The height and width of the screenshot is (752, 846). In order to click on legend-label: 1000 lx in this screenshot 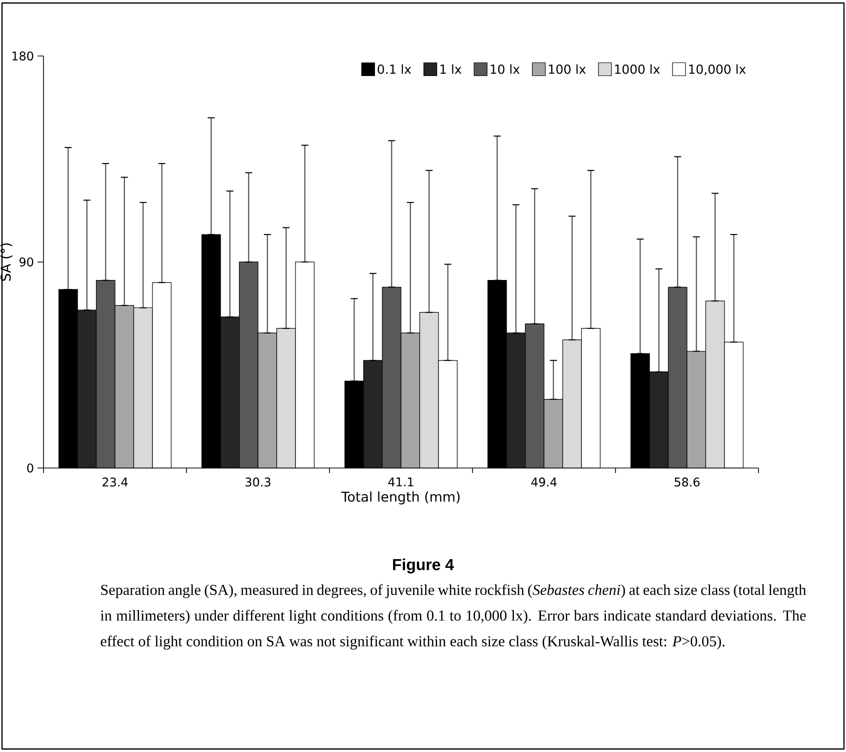, I will do `click(637, 69)`.